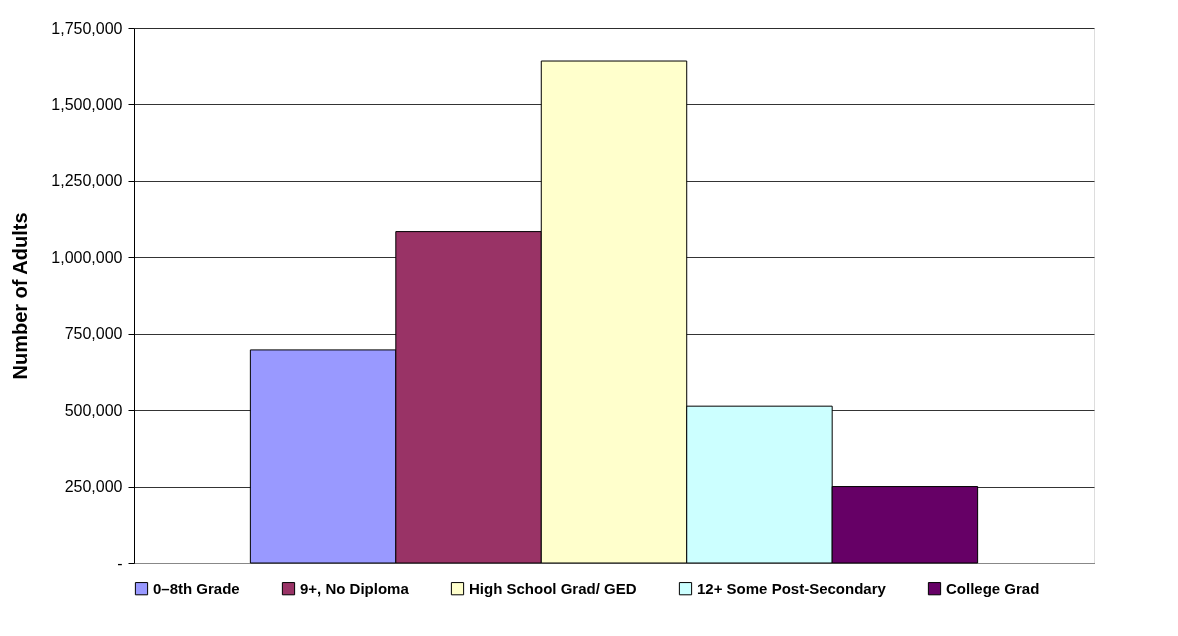 The width and height of the screenshot is (1178, 636). Describe the element at coordinates (993, 588) in the screenshot. I see `legend-label: College Grad` at that location.